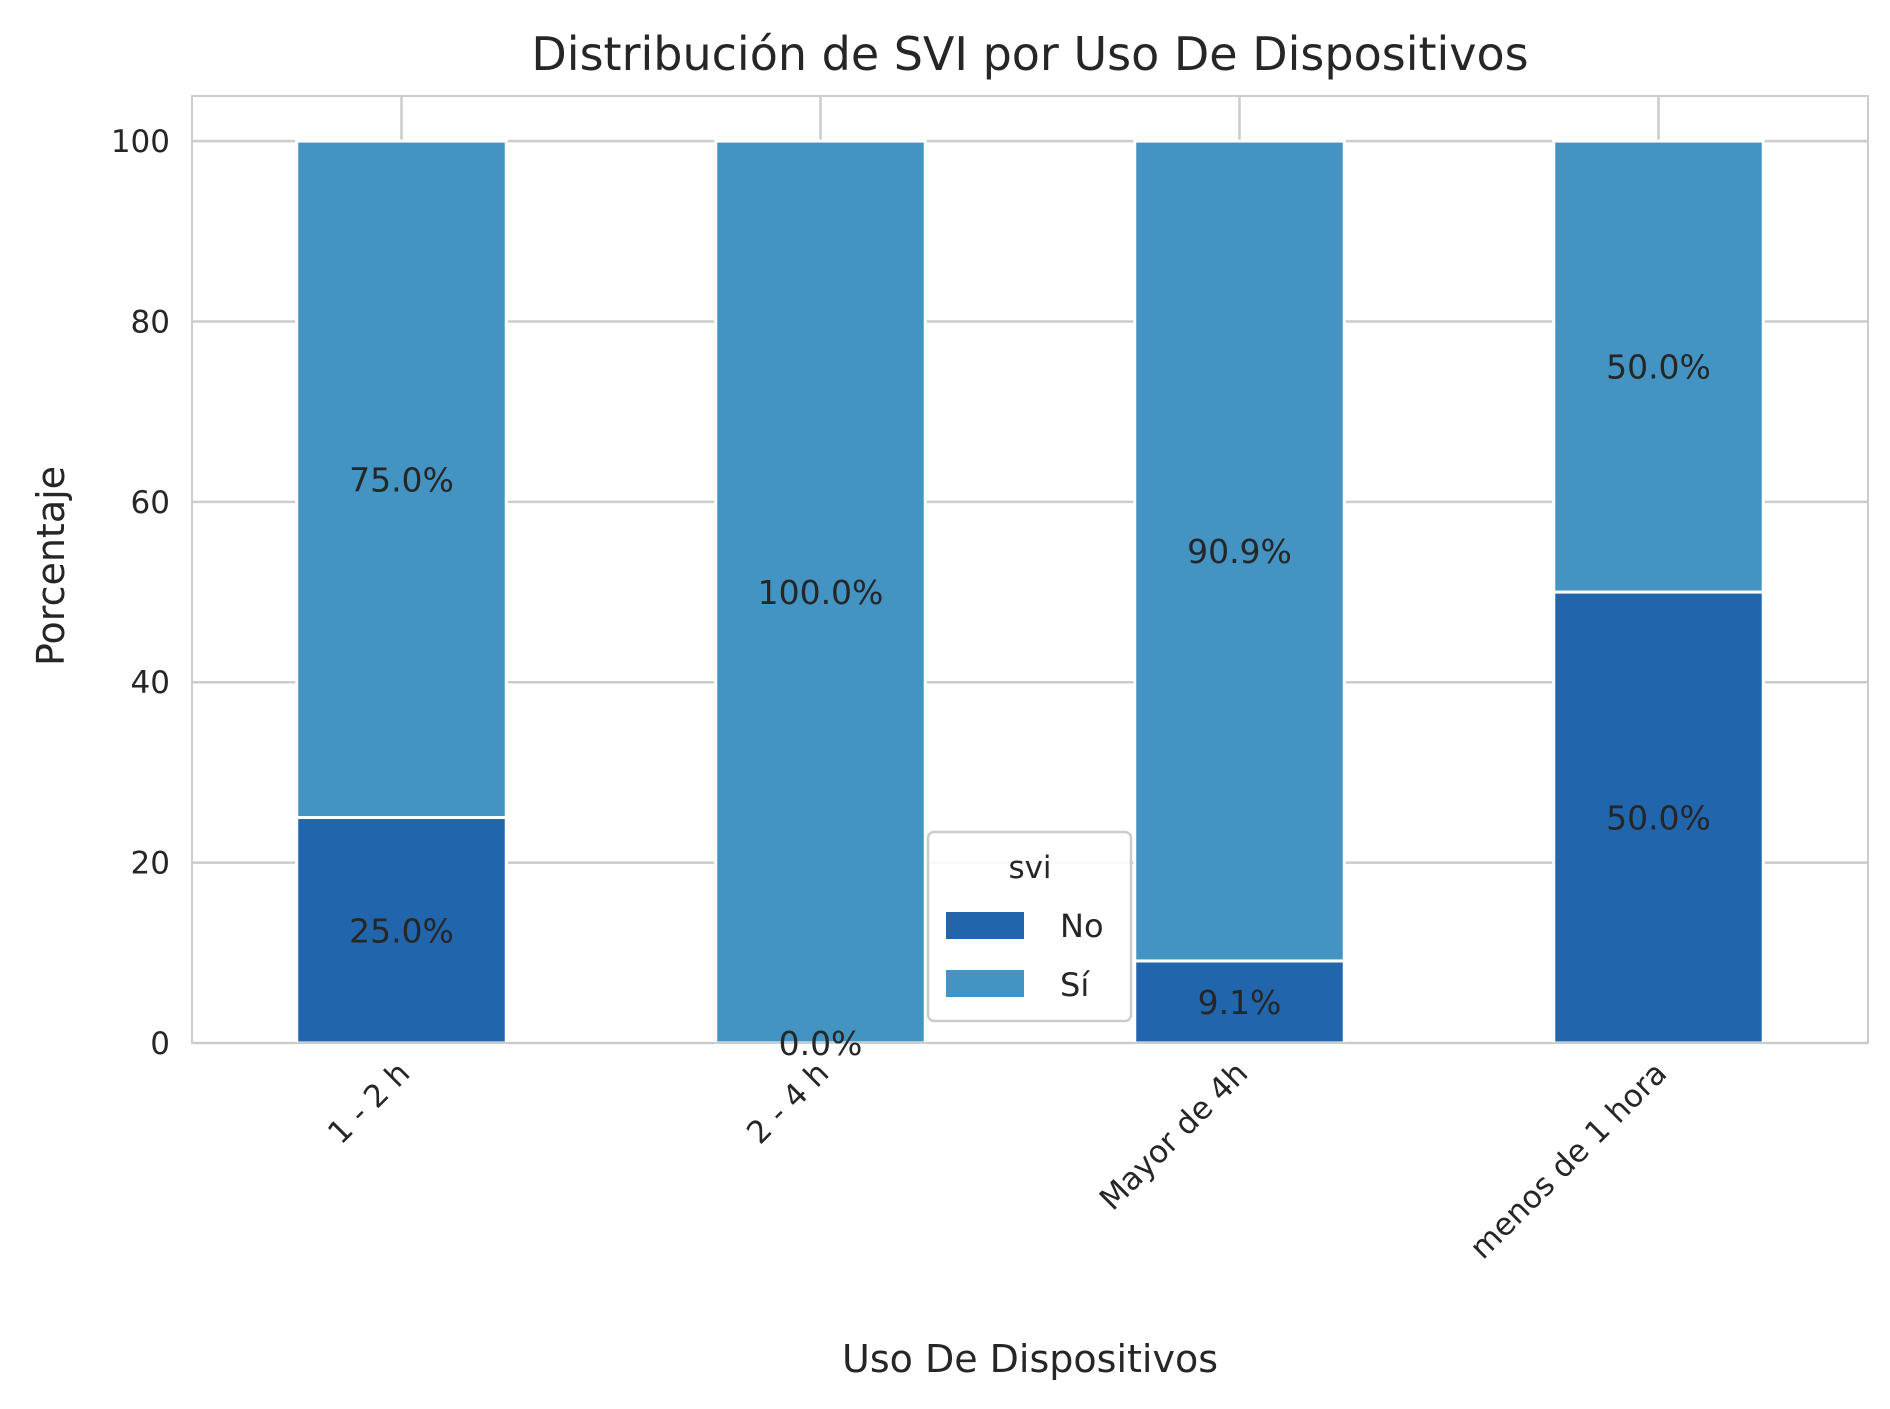  What do you see at coordinates (1240, 1002) in the screenshot?
I see `bar-value-label: 9.1%` at bounding box center [1240, 1002].